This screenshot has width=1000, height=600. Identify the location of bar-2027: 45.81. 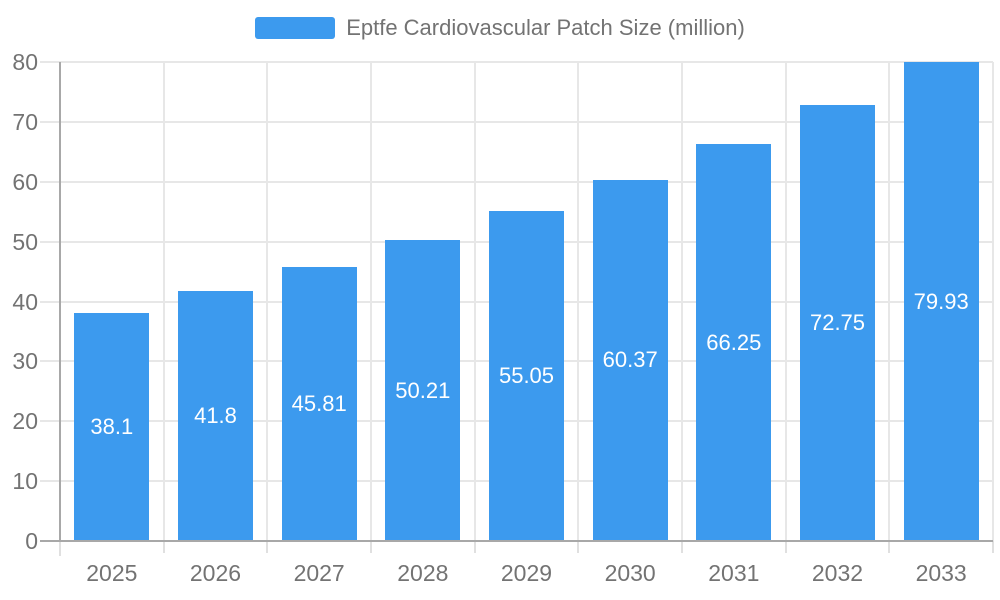
(319, 403).